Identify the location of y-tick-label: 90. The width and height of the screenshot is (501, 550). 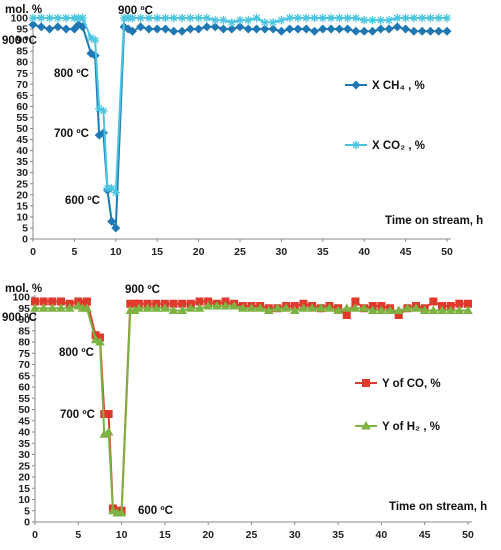
(24, 320).